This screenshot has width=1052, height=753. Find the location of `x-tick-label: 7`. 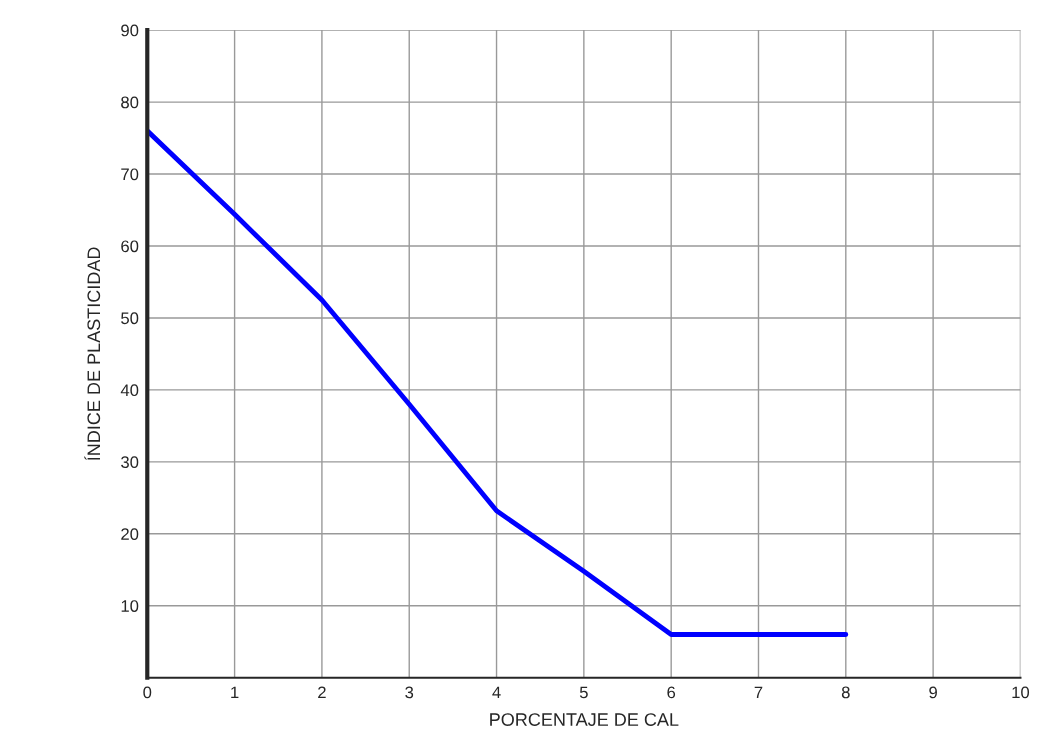

x-tick-label: 7 is located at coordinates (758, 692).